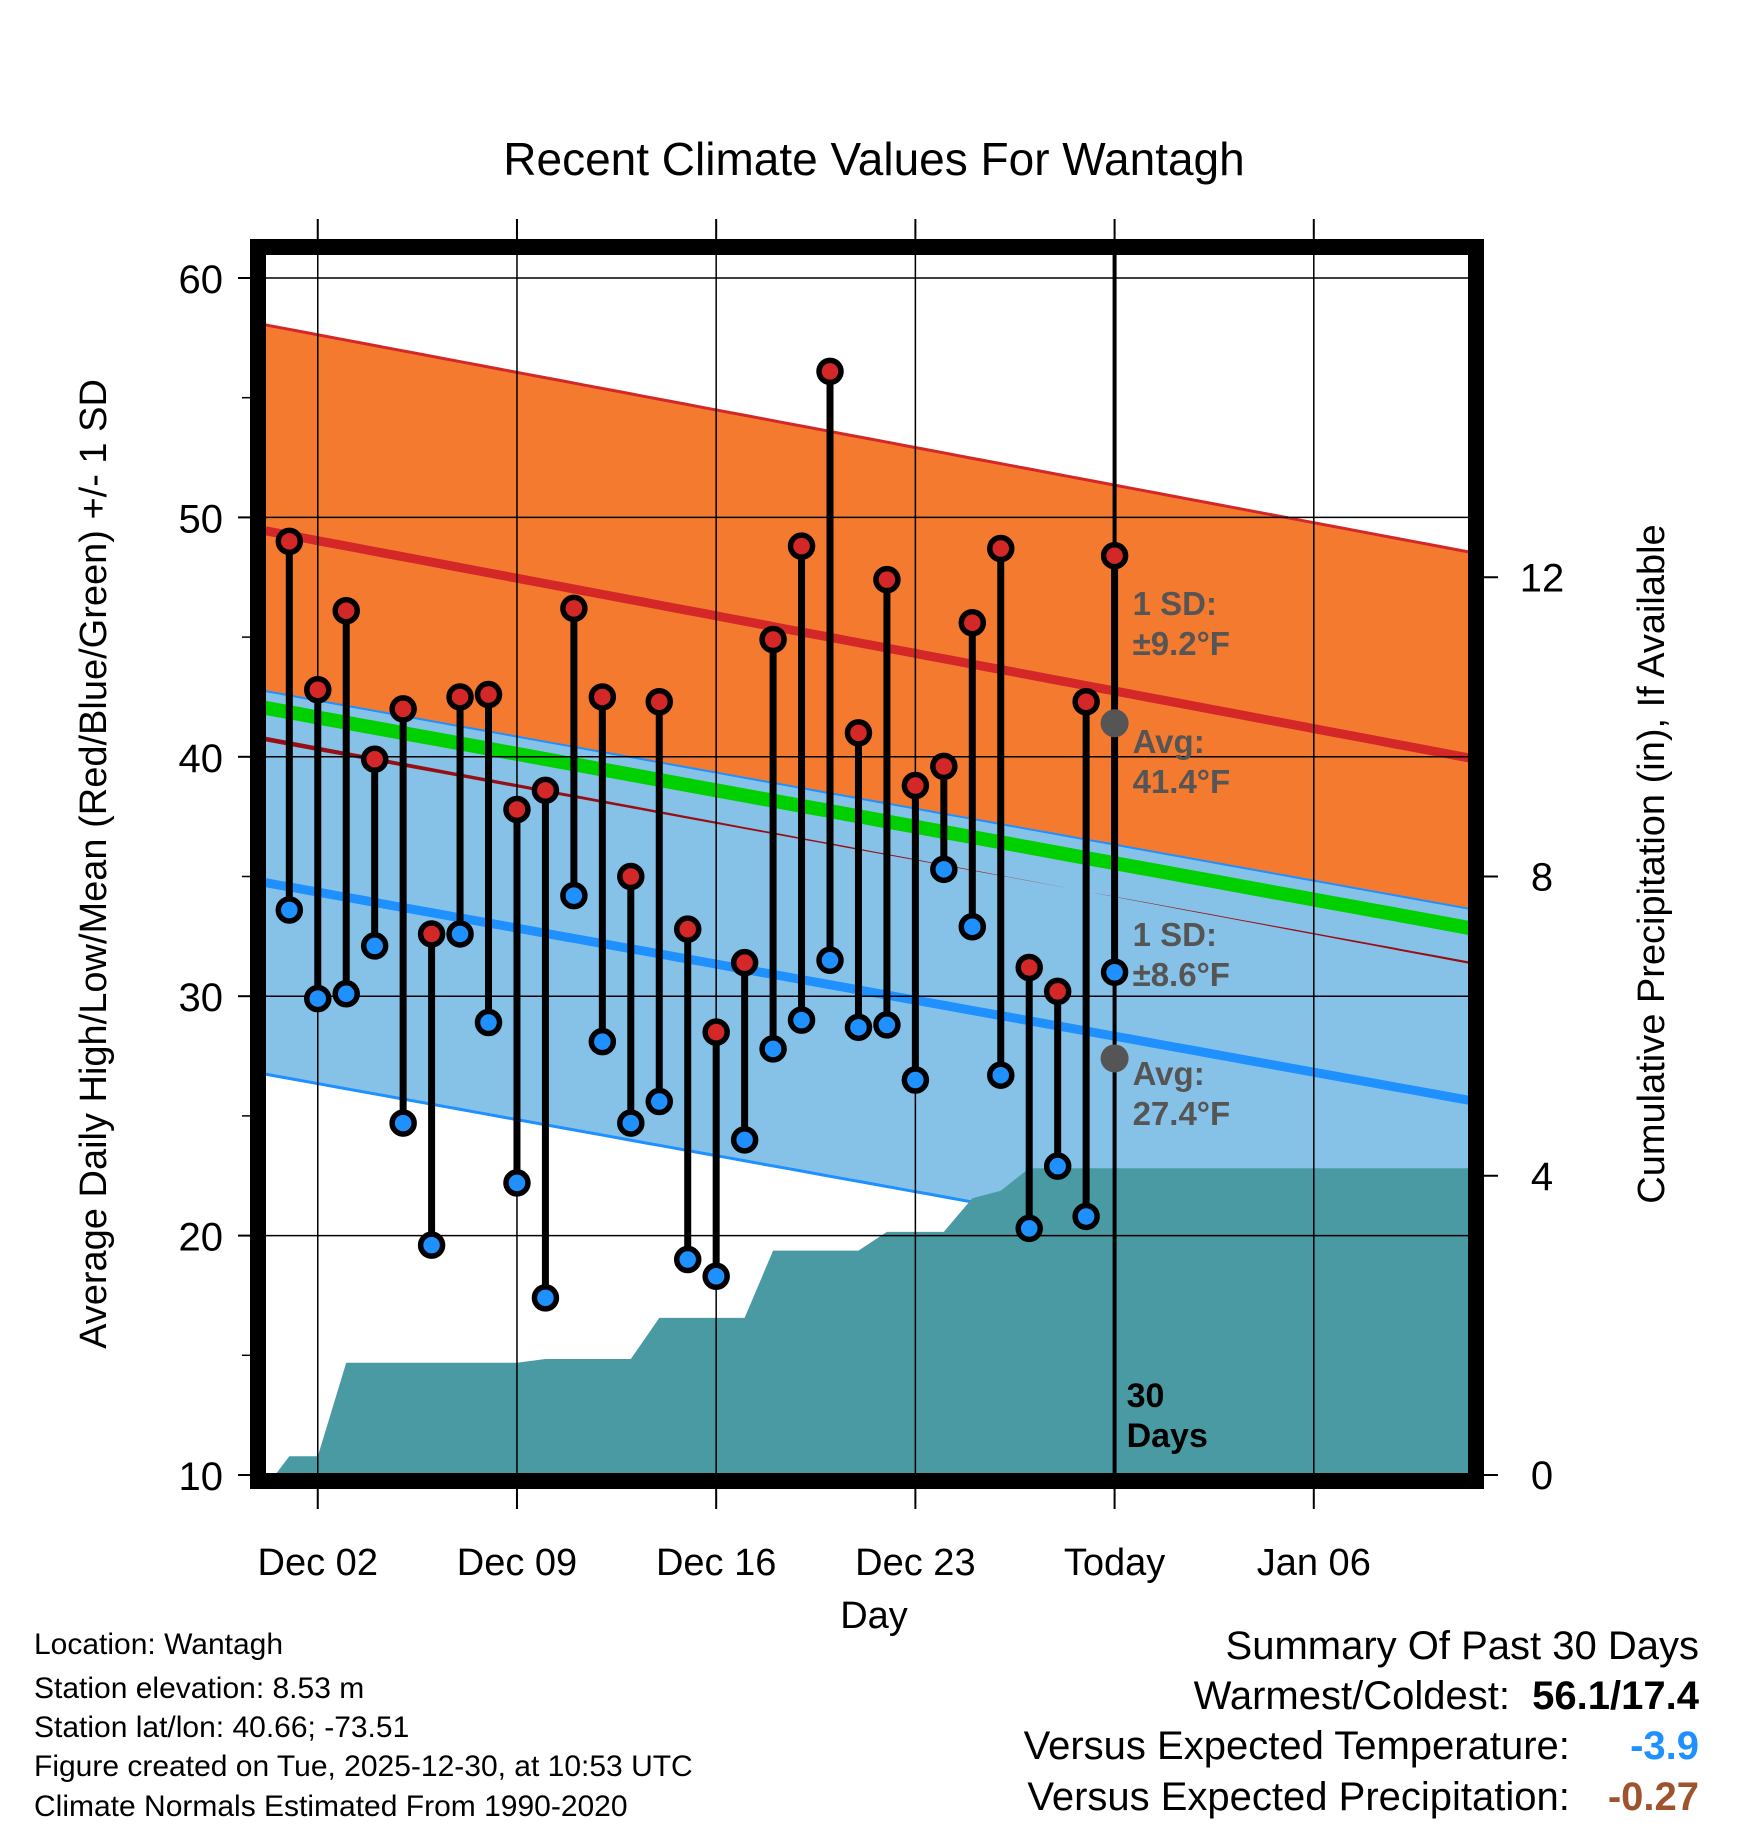 This screenshot has width=1748, height=1828. Describe the element at coordinates (331, 1806) in the screenshot. I see `normals-text: Climate Normals Estimated From 1990-2020` at that location.